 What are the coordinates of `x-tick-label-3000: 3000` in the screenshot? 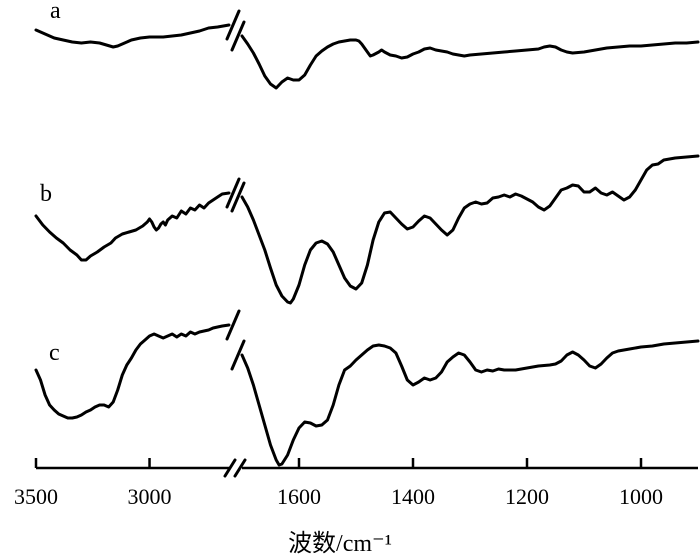 It's located at (150, 496).